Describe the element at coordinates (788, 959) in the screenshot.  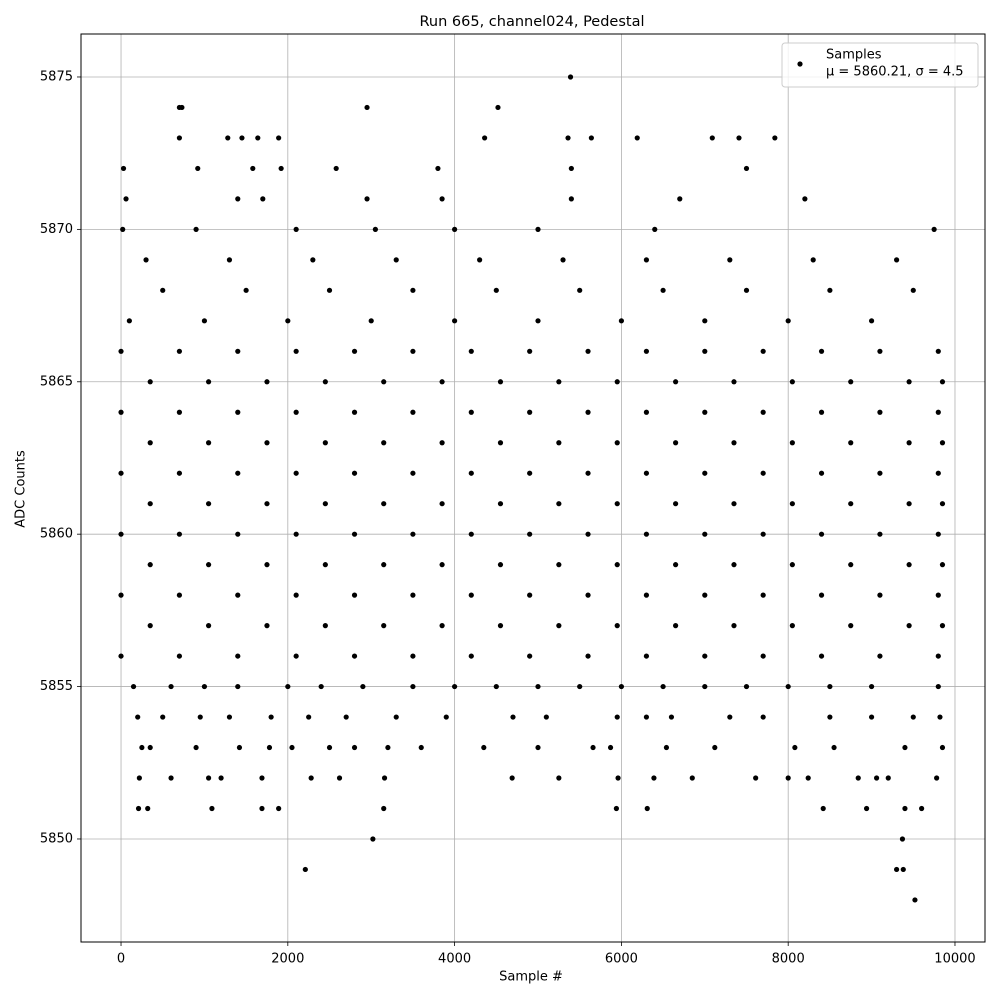
I see `x-tick-label: 8000` at that location.